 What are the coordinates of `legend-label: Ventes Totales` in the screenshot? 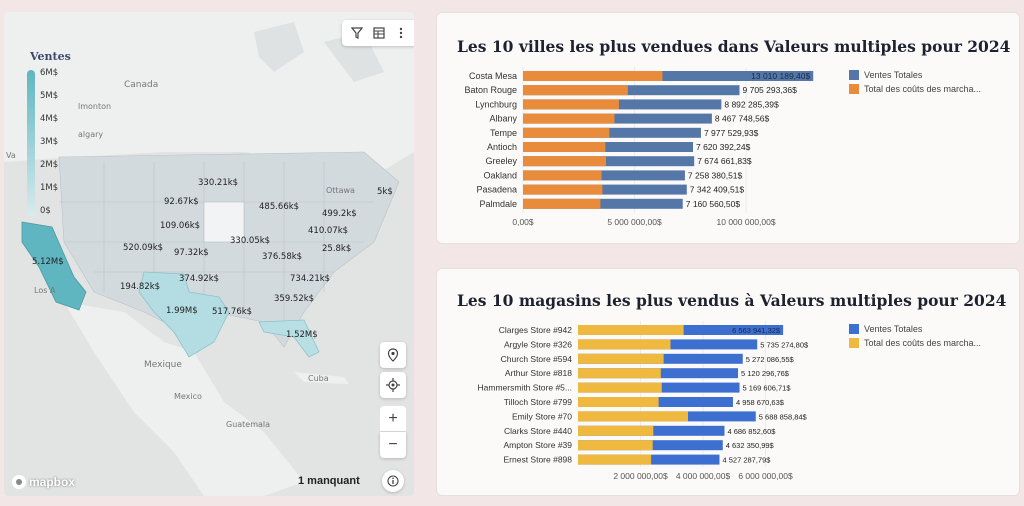 It's located at (893, 75).